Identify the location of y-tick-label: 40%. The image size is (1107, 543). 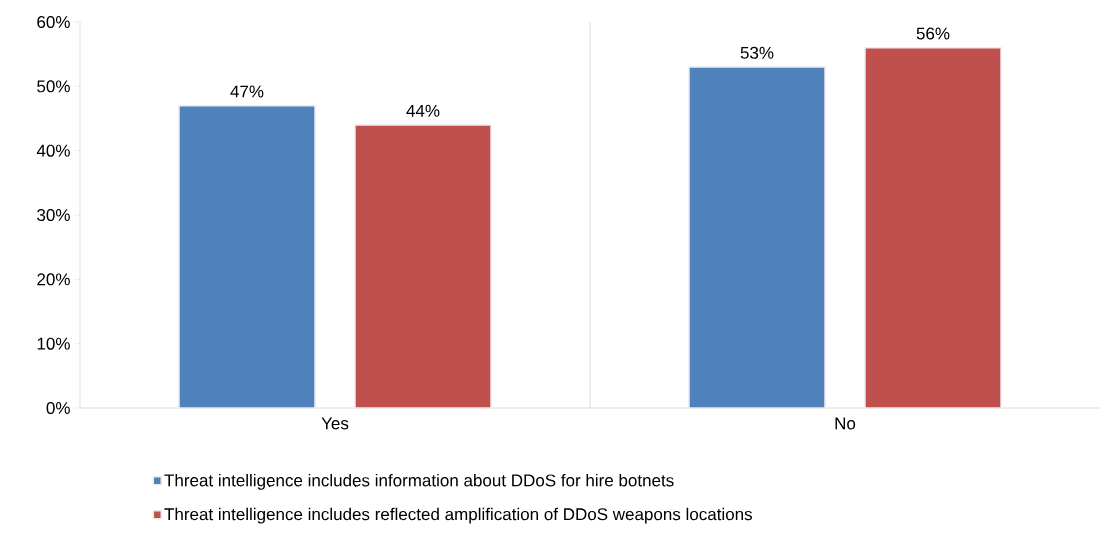
(53, 150).